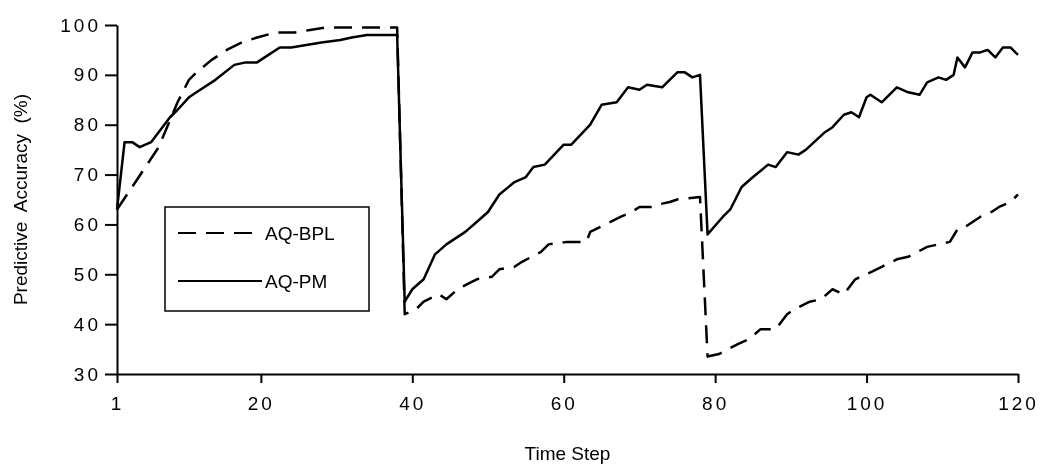 This screenshot has height=466, width=1042. Describe the element at coordinates (1018, 403) in the screenshot. I see `x-tick-label: 120` at that location.